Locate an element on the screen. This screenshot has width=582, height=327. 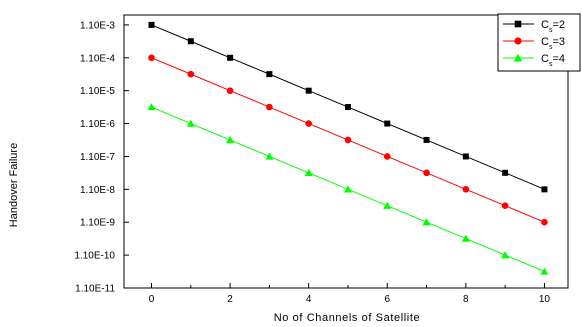
legend-label: Cs=2 is located at coordinates (553, 26).